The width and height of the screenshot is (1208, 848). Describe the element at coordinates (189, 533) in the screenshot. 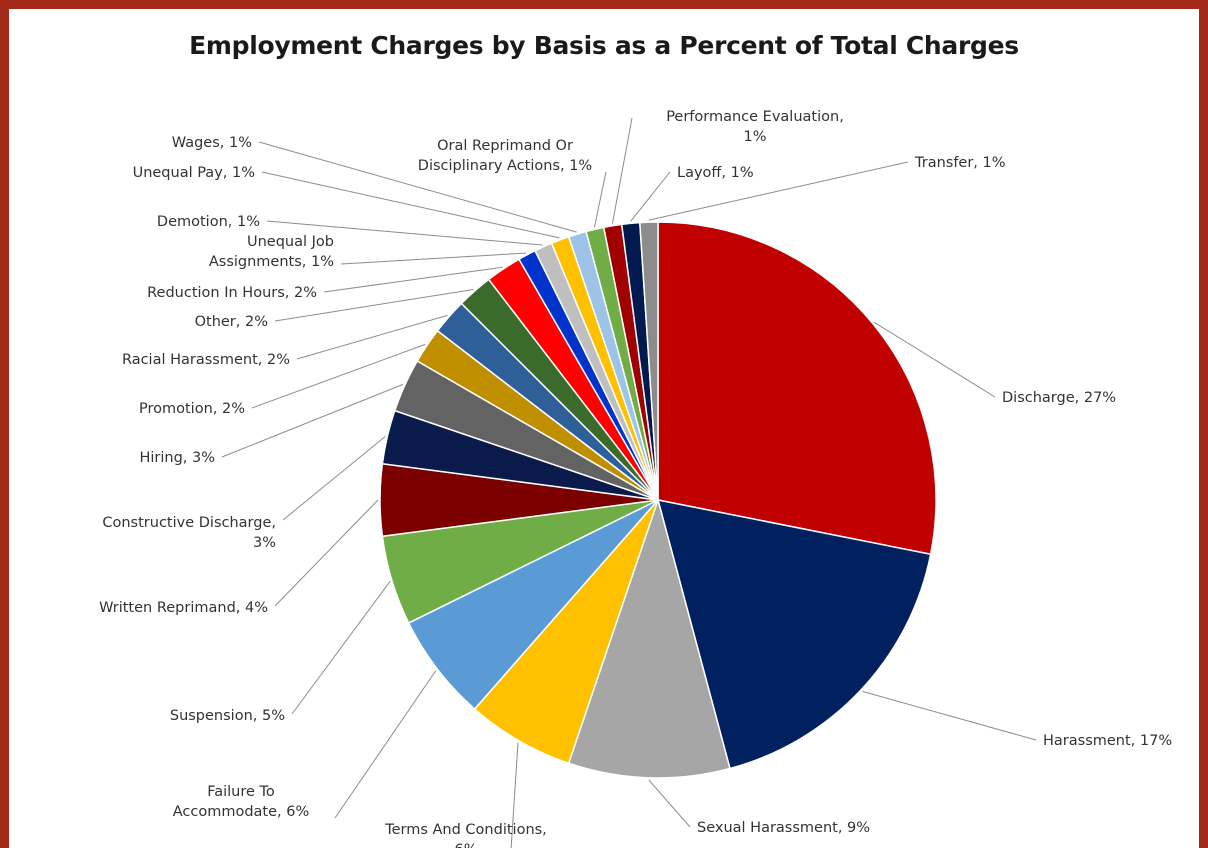

I see `slice-label-constructive-discharge-3: Constructive Discharge, 3%` at that location.